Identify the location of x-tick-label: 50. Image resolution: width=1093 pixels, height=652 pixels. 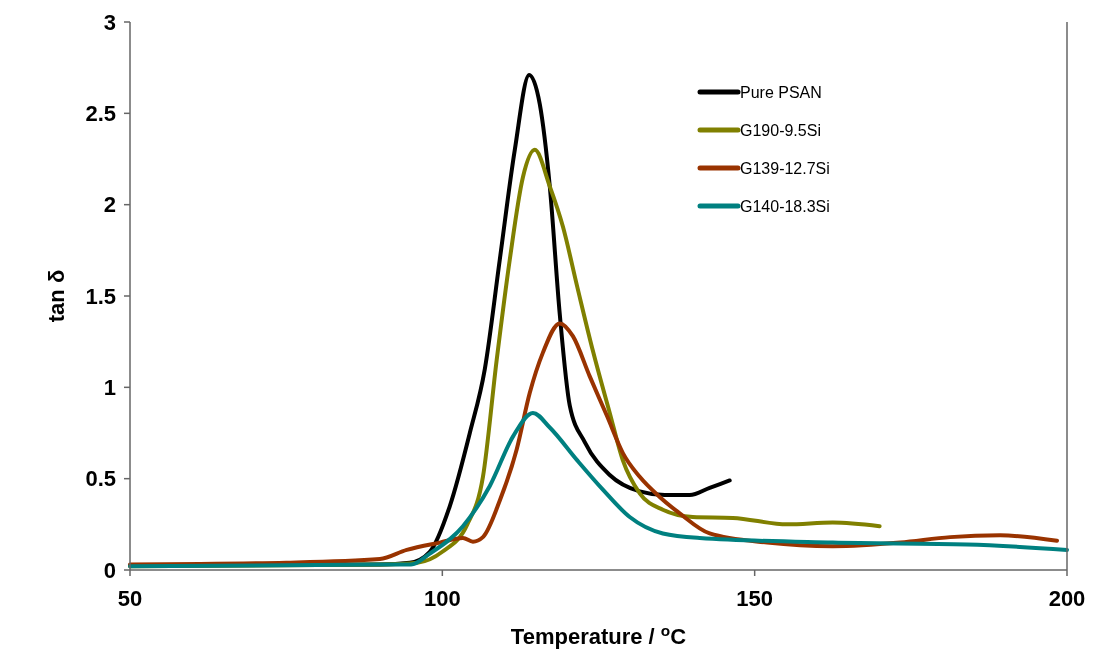
(130, 598).